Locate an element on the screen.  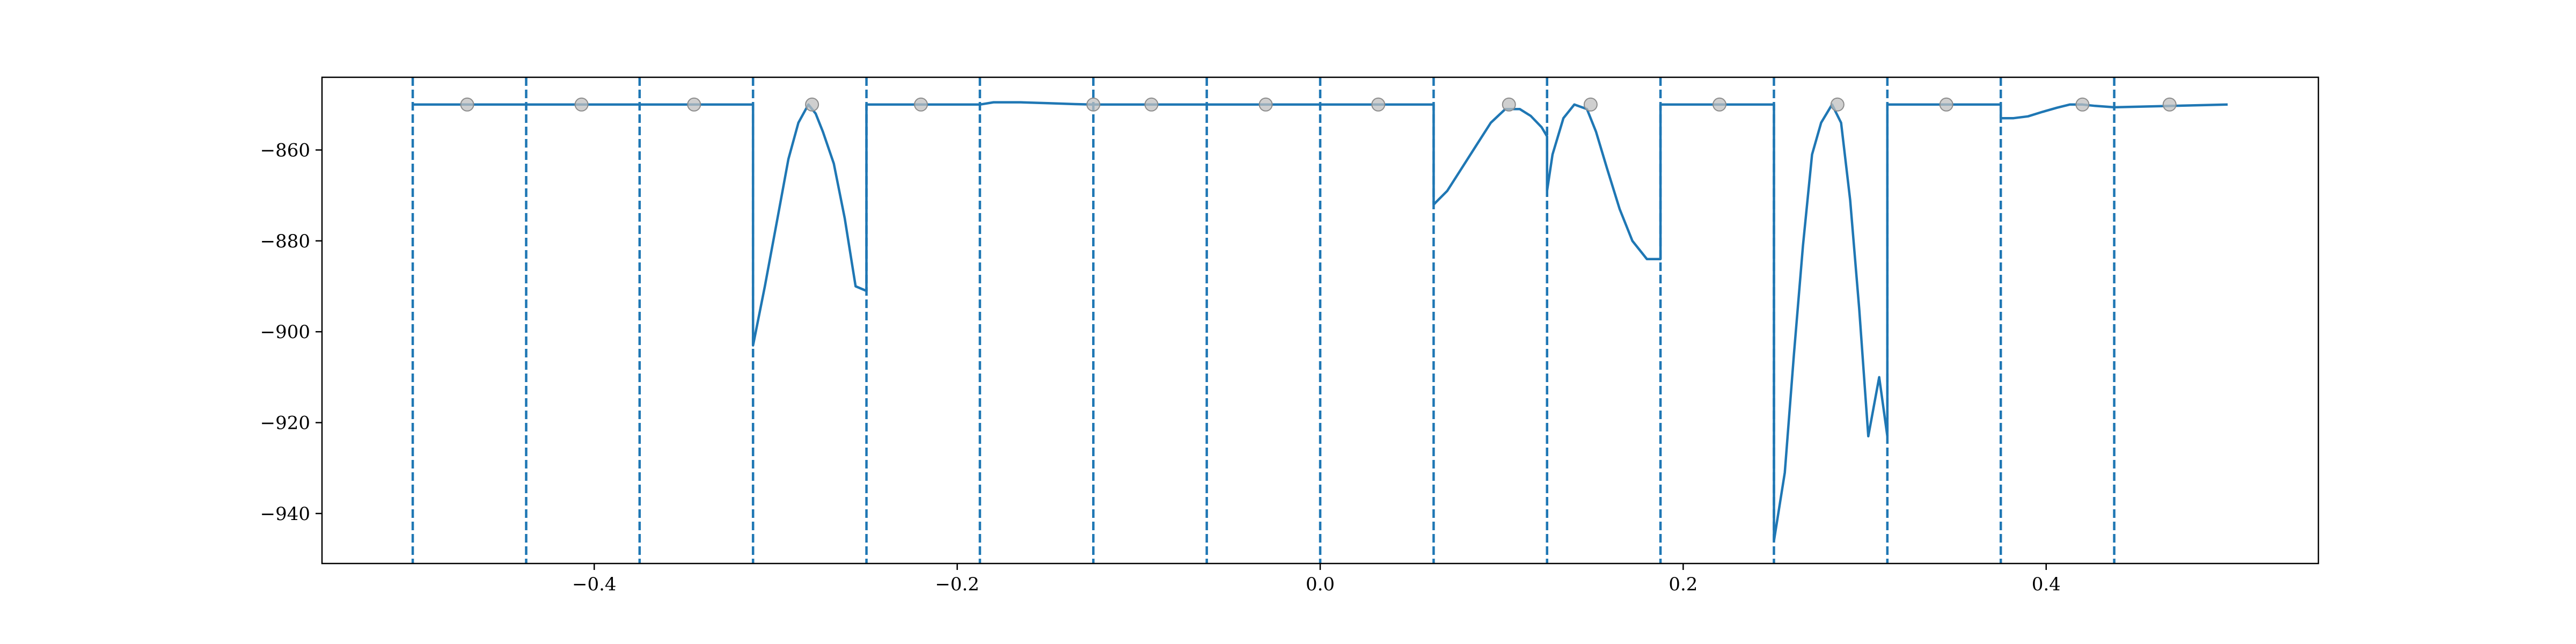
y-tick-label-4: −940 is located at coordinates (285, 514).